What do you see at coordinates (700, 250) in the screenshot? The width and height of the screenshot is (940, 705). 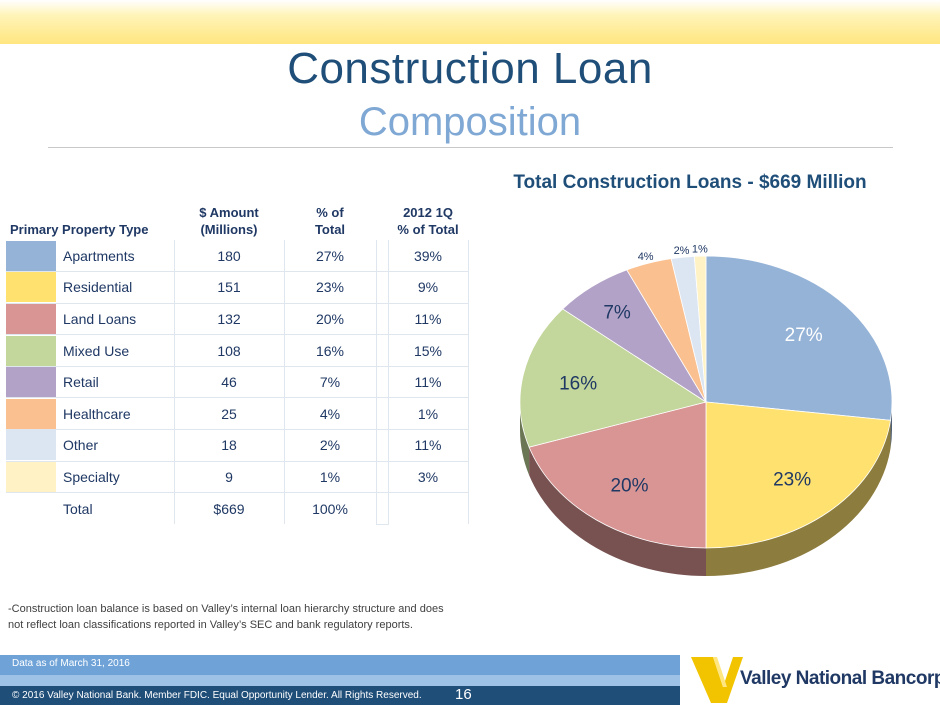 I see `pie-data-label: 1%` at bounding box center [700, 250].